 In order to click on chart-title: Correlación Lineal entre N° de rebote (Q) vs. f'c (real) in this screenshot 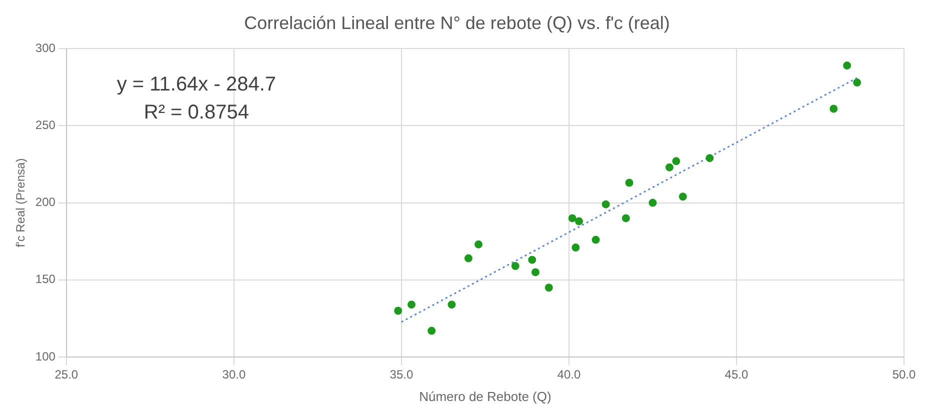, I will do `click(457, 22)`.